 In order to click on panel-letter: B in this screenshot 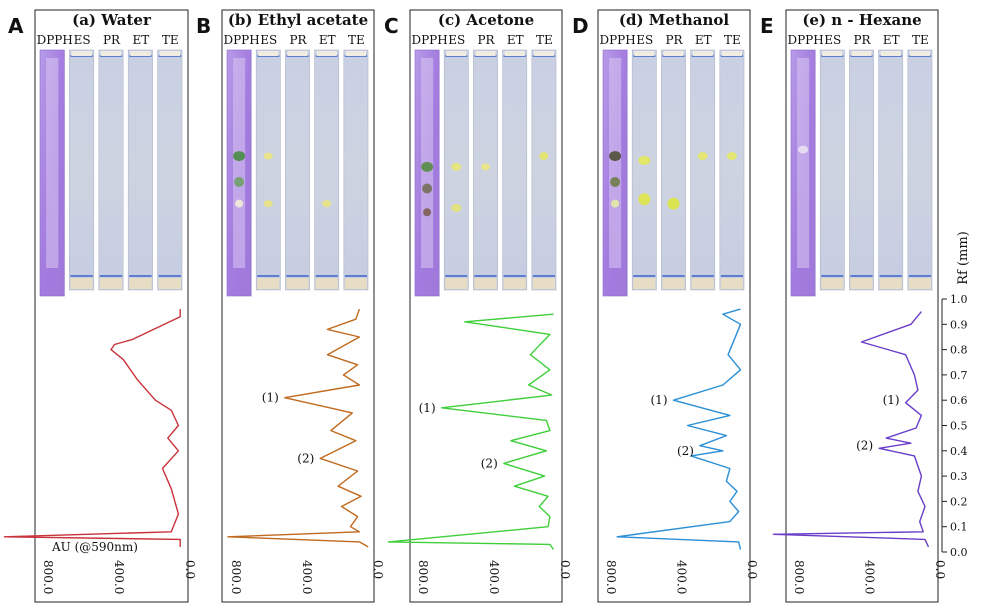, I will do `click(203, 26)`.